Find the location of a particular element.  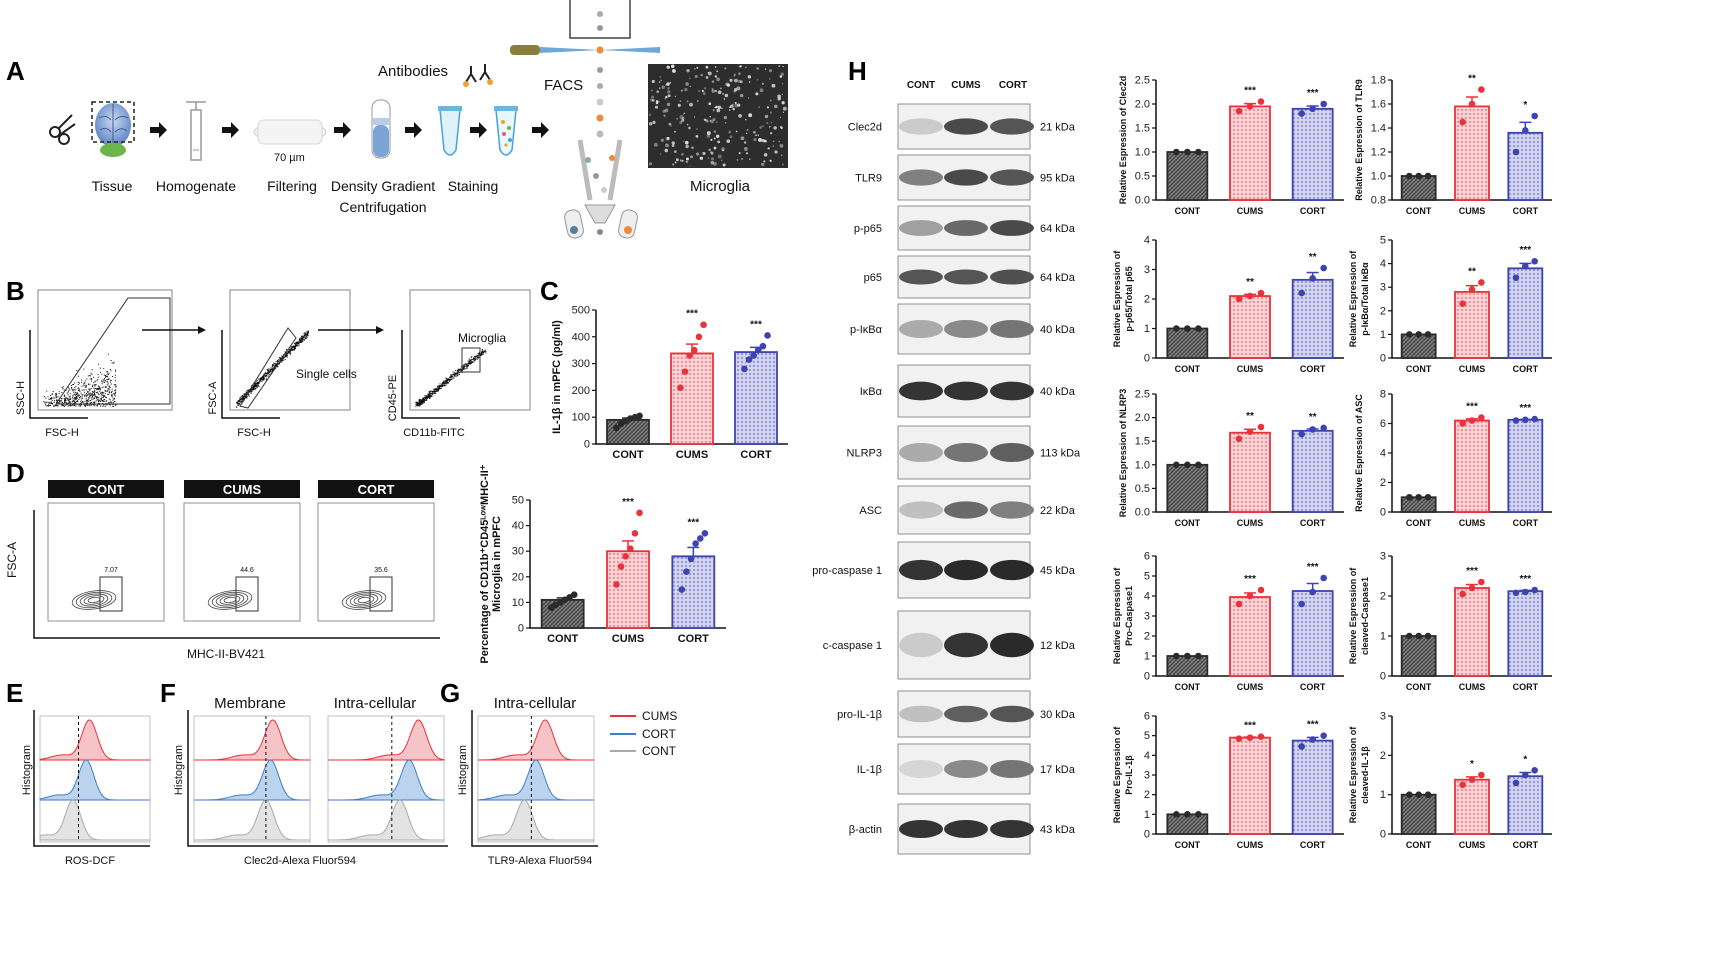

blot-band is located at coordinates (1012, 645).